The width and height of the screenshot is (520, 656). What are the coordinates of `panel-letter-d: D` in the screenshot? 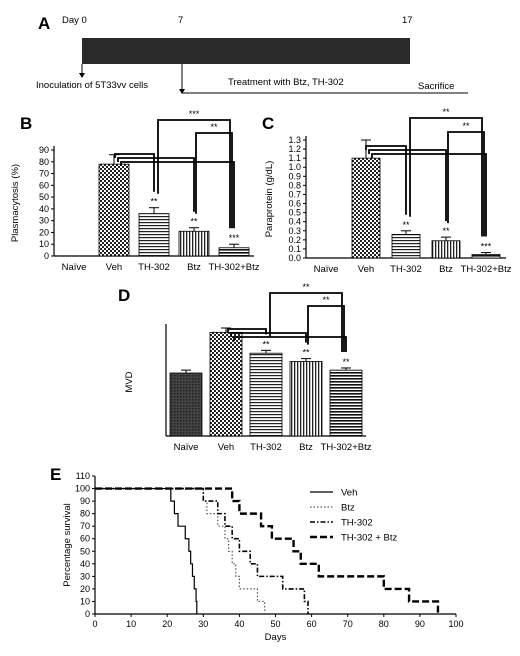 It's located at (124, 295).